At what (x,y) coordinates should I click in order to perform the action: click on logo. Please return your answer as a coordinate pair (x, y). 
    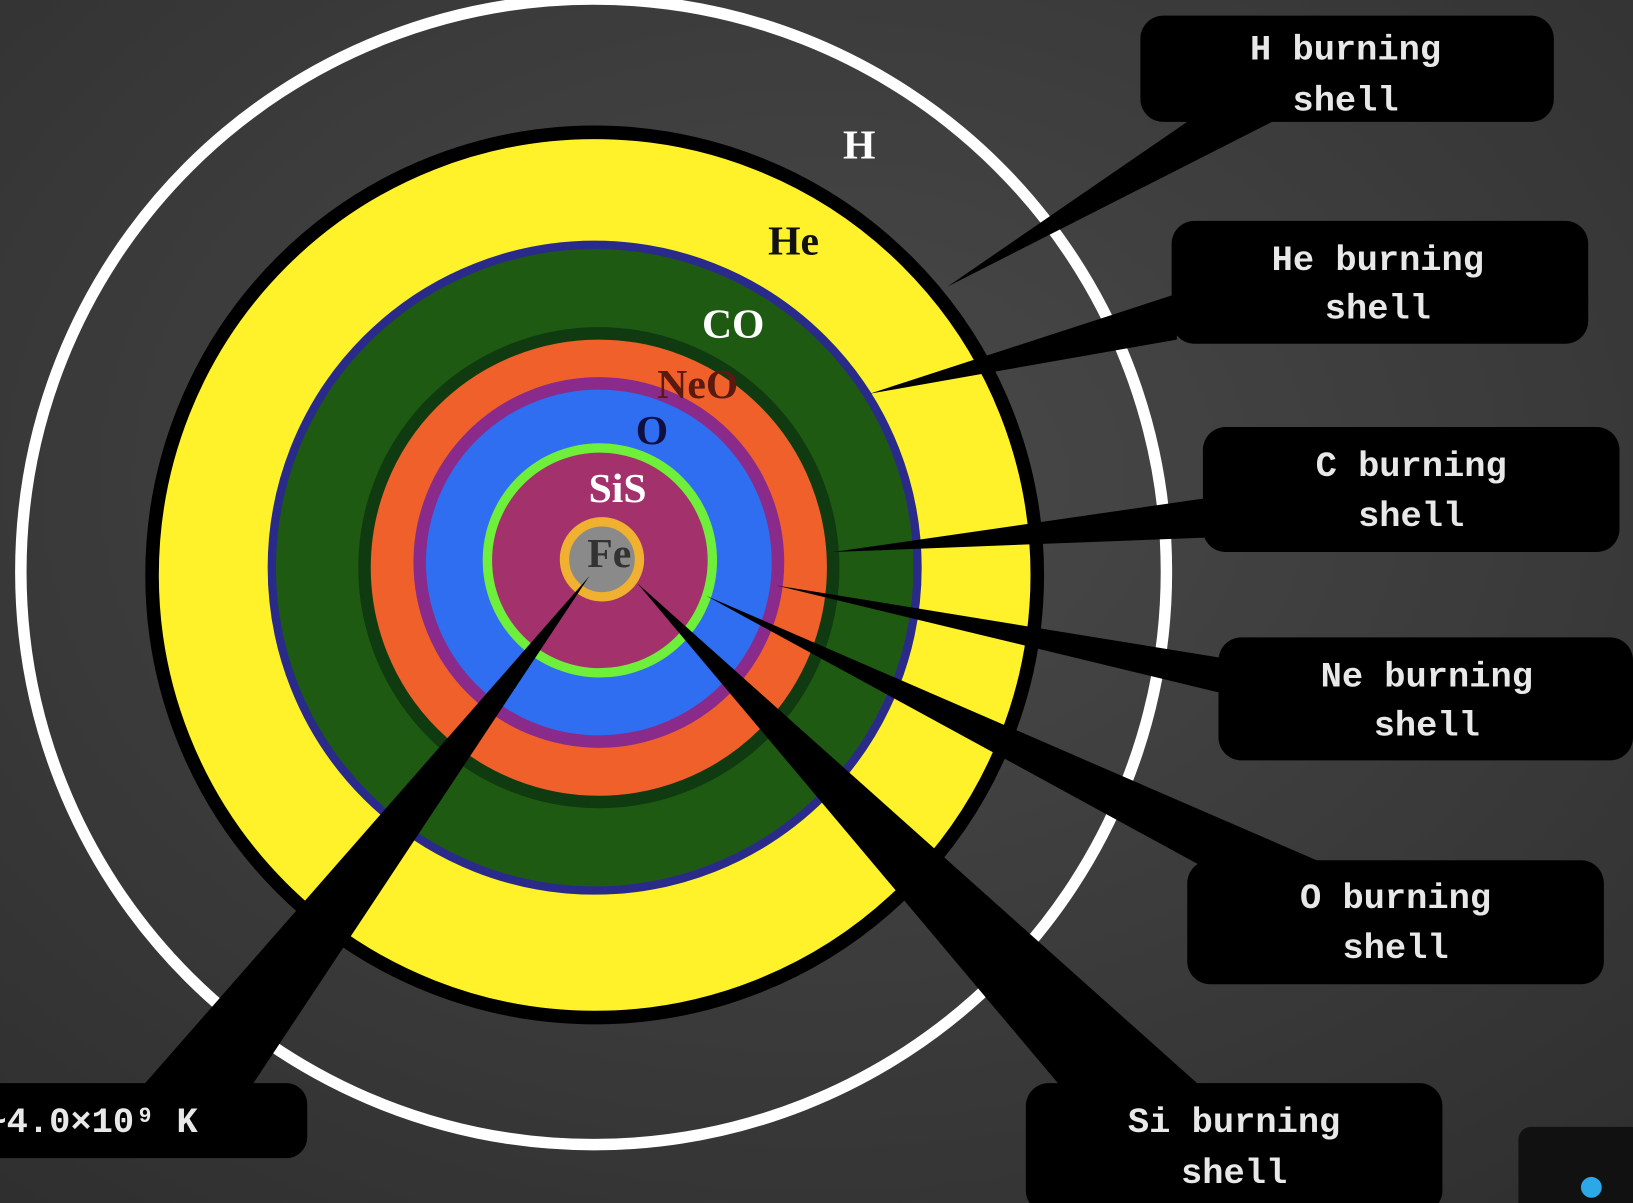
    Looking at the image, I should click on (1575, 1164).